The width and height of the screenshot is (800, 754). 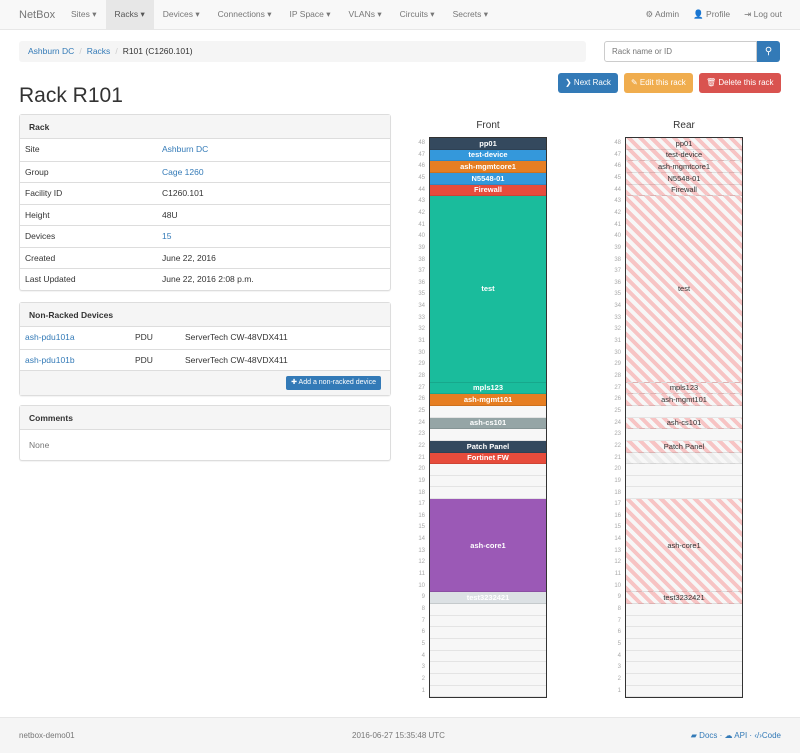 What do you see at coordinates (488, 388) in the screenshot?
I see `rack-device-front: mpls123` at bounding box center [488, 388].